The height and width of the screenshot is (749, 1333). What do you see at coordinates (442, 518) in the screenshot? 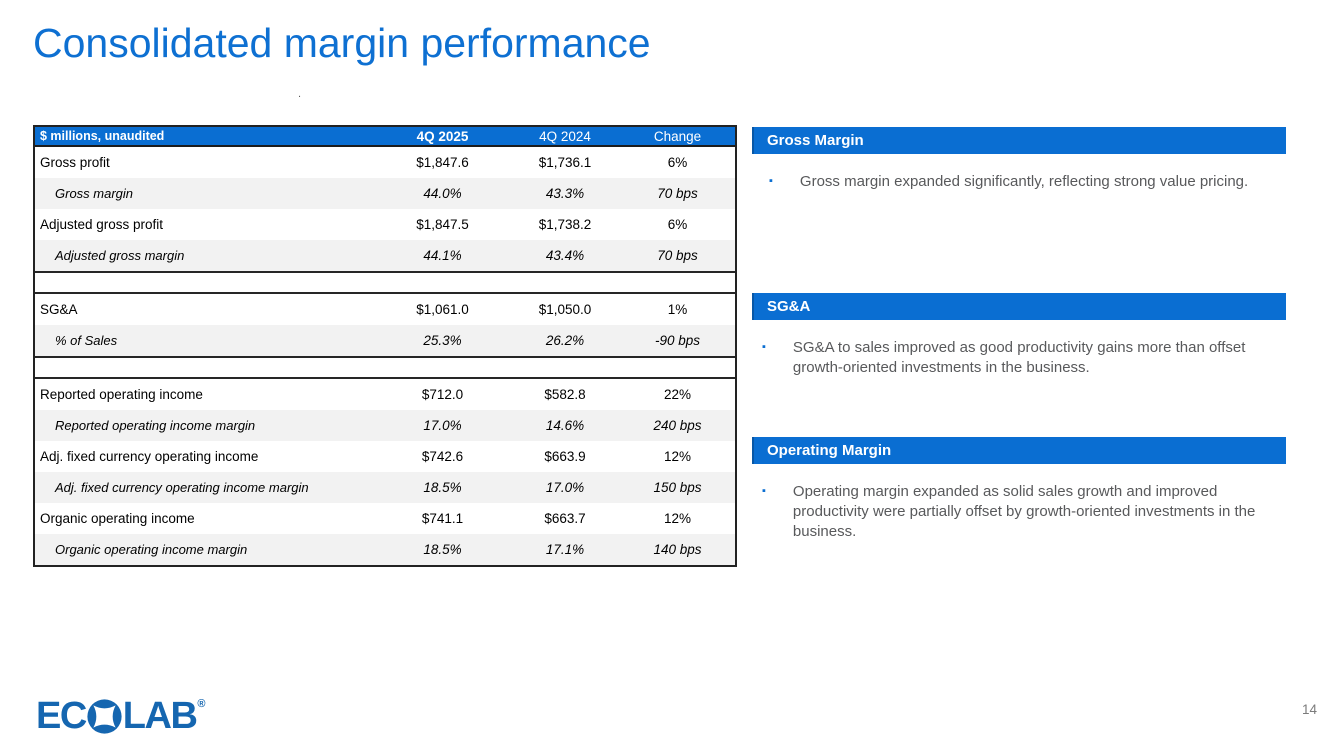
I see `row-4q2025: $741.1` at bounding box center [442, 518].